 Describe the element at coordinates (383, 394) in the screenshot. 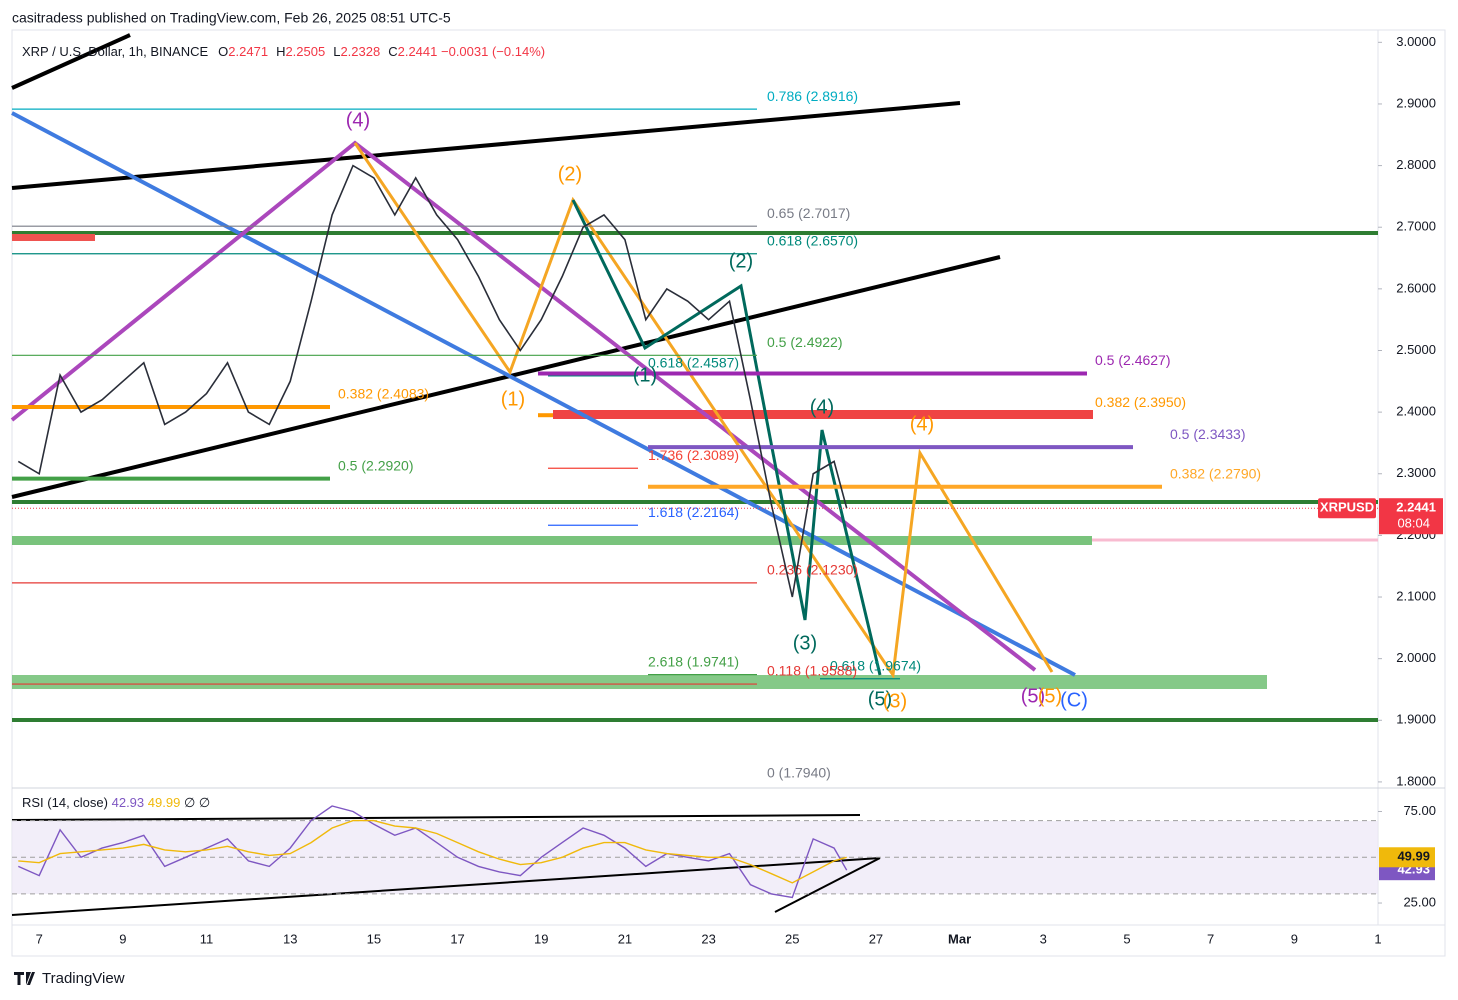

I see `fib-label: 0.382 (2.4083)` at that location.